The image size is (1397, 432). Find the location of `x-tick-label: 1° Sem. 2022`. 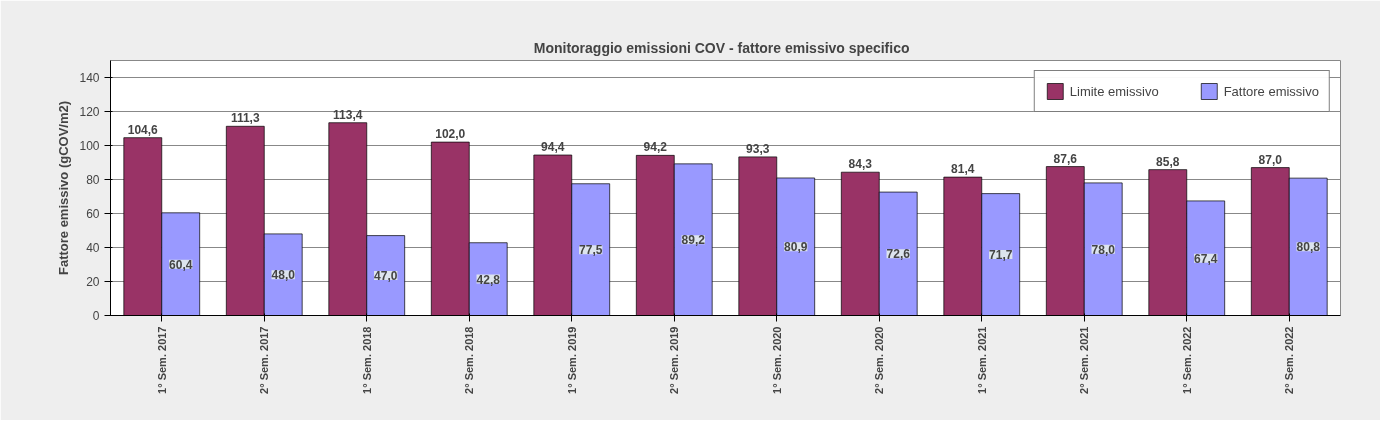

x-tick-label: 1° Sem. 2022 is located at coordinates (1186, 360).